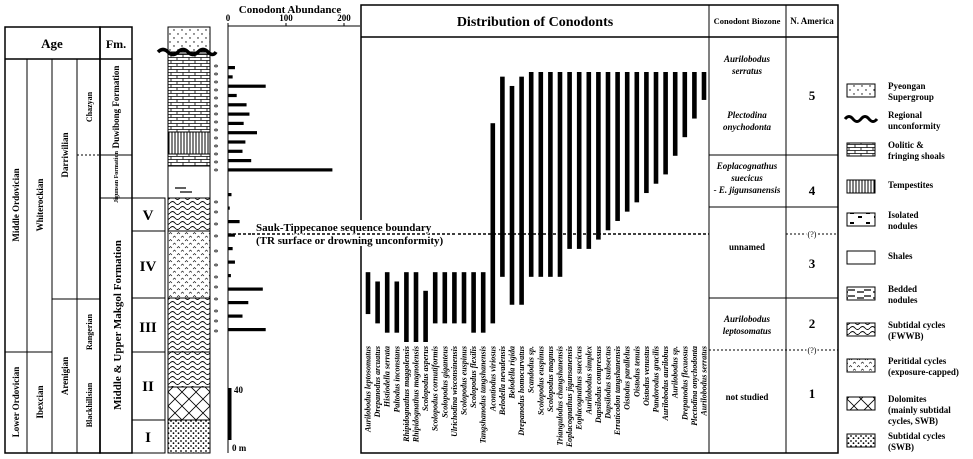 Image resolution: width=973 pixels, height=459 pixels. What do you see at coordinates (694, 386) in the screenshot?
I see `species-label-34: Plectodina onychodonta` at bounding box center [694, 386].